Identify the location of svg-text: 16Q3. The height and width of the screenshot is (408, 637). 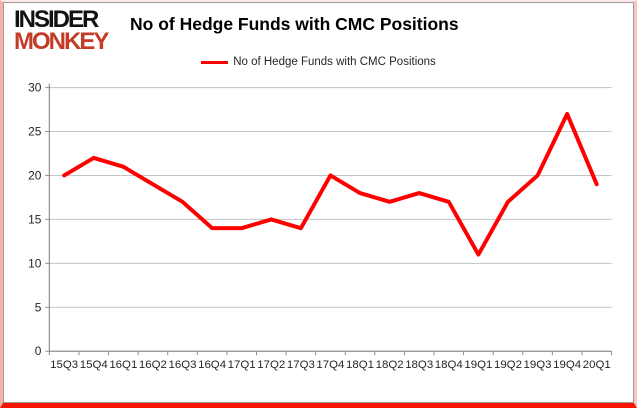
(183, 365).